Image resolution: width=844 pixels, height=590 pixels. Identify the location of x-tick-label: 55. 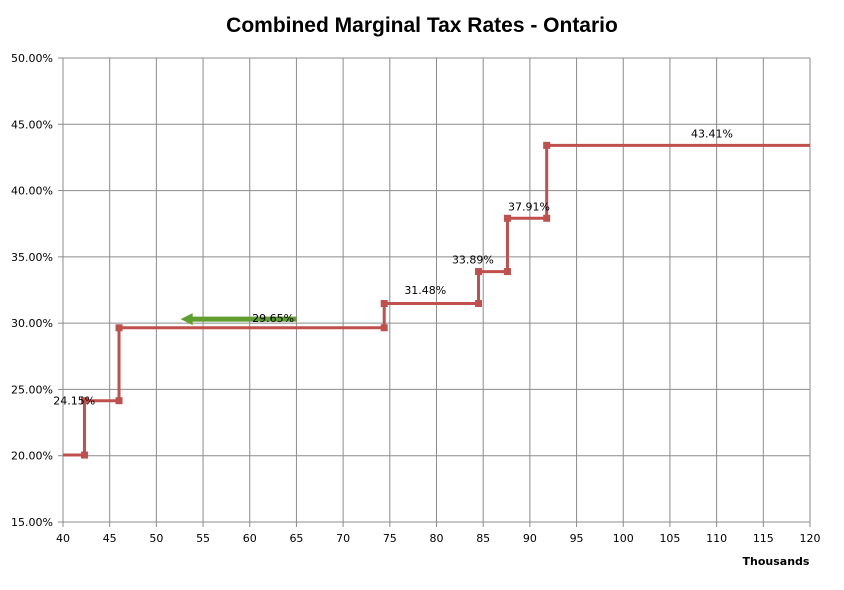
(203, 538).